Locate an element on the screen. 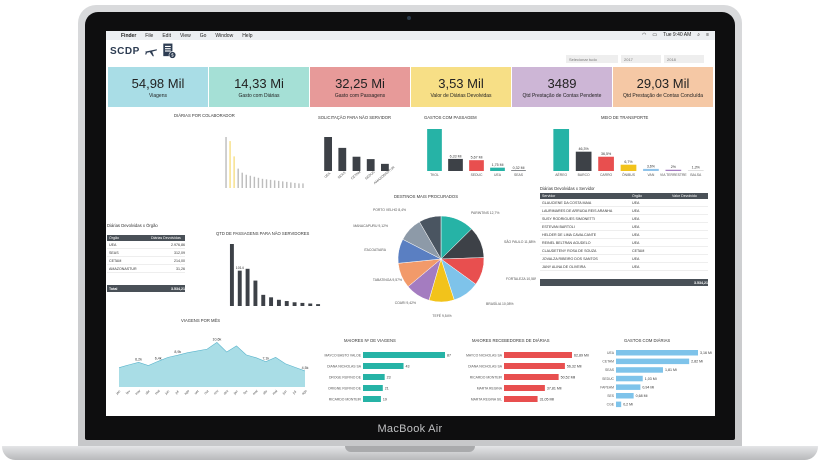 This screenshot has height=471, width=820. tick-label: CETAM is located at coordinates (356, 175).